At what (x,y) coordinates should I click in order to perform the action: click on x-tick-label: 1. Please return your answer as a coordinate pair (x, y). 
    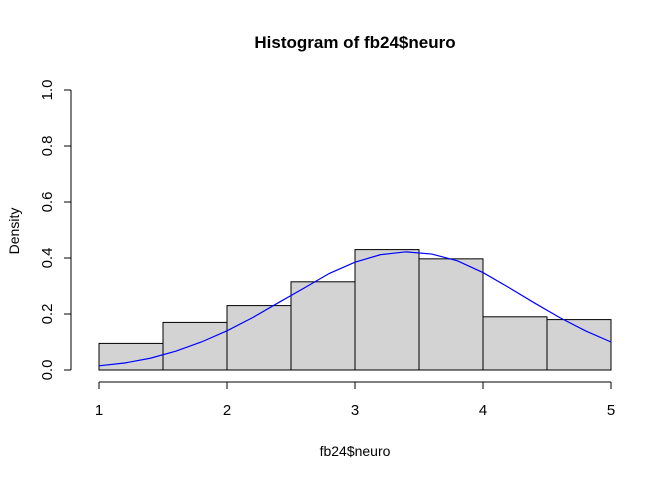
    Looking at the image, I should click on (99, 410).